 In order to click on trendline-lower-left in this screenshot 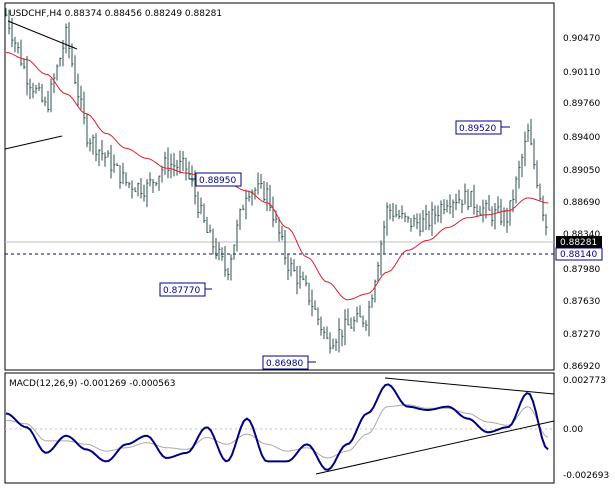, I will do `click(33, 142)`.